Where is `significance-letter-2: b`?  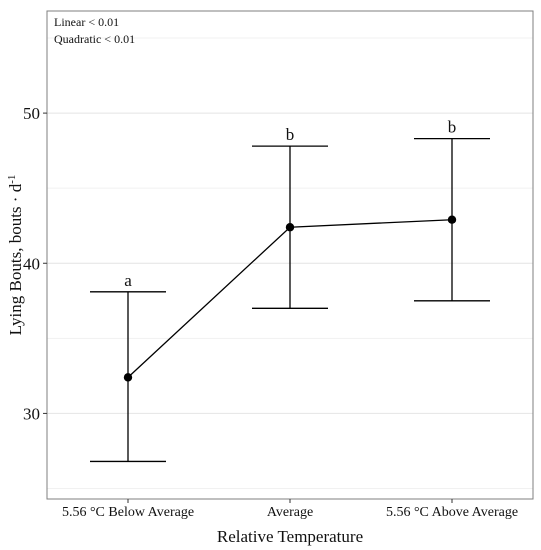 significance-letter-2: b is located at coordinates (452, 127).